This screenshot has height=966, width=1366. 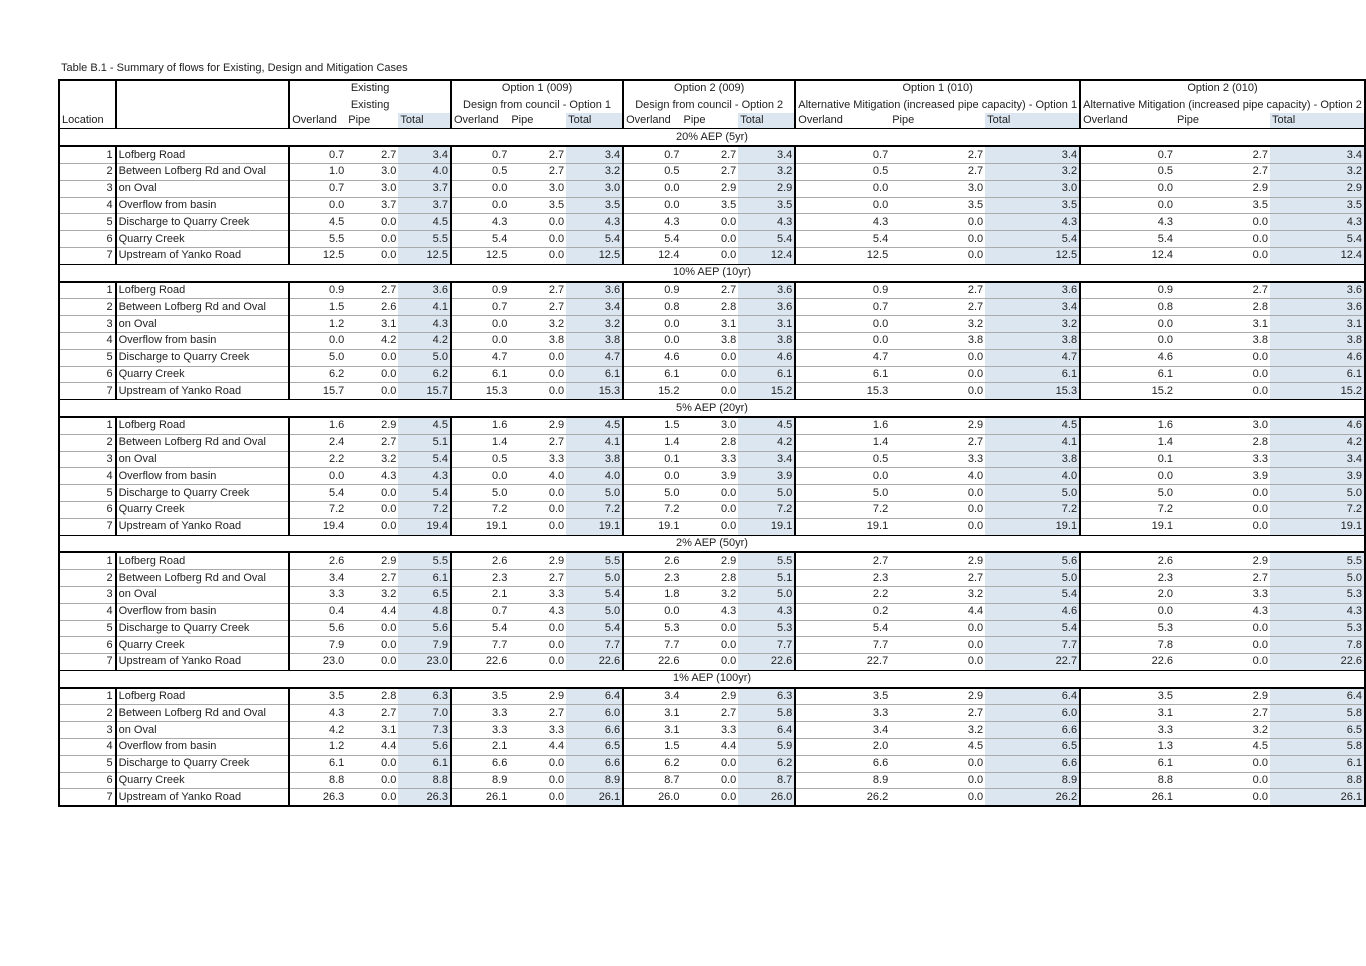 I want to click on overland-value: 15.7, so click(x=318, y=391).